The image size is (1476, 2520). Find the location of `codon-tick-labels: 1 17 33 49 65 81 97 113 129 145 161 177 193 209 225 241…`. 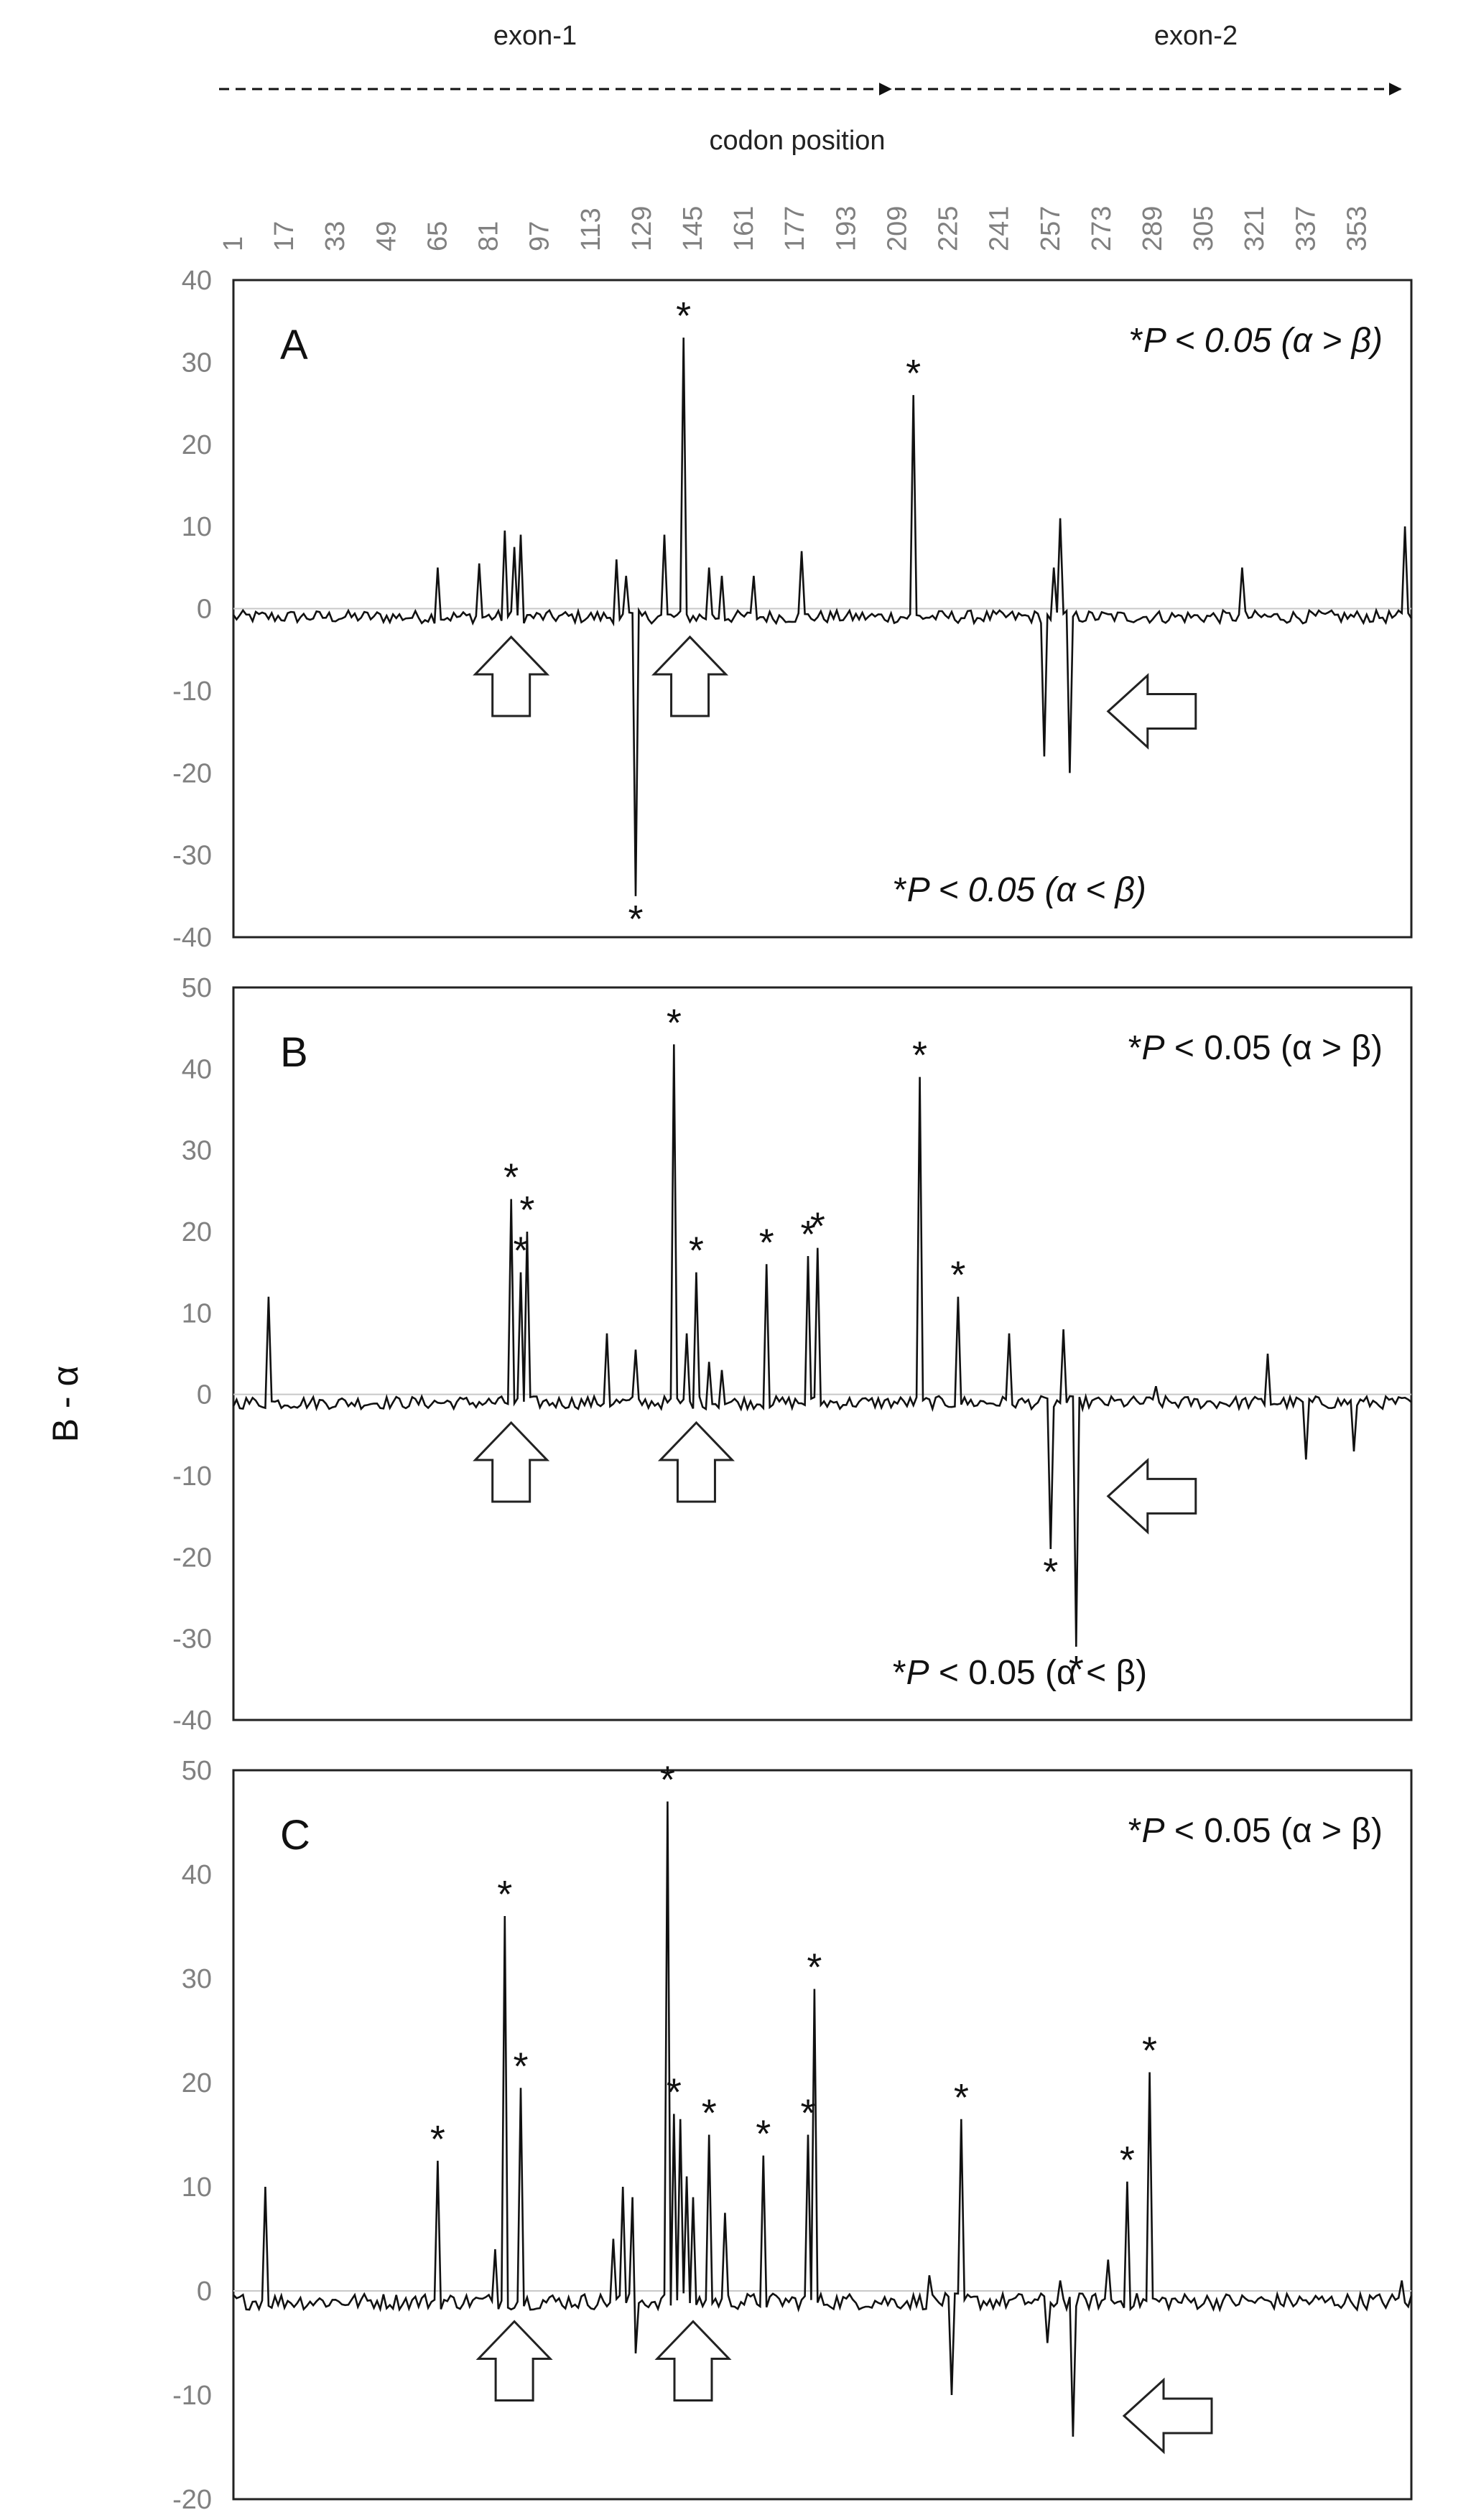

codon-tick-labels: 1 17 33 49 65 81 97 113 129 145 161 177 193 209 225 241… is located at coordinates (795, 228).